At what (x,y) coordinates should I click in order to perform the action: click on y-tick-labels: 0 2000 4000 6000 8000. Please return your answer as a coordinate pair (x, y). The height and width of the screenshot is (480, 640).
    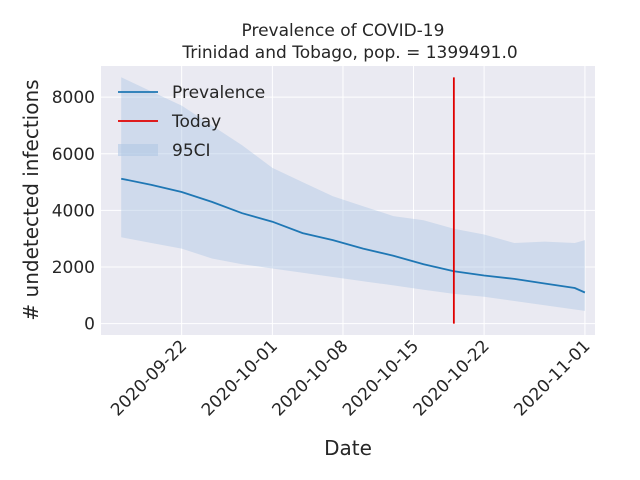
    Looking at the image, I should click on (73, 211).